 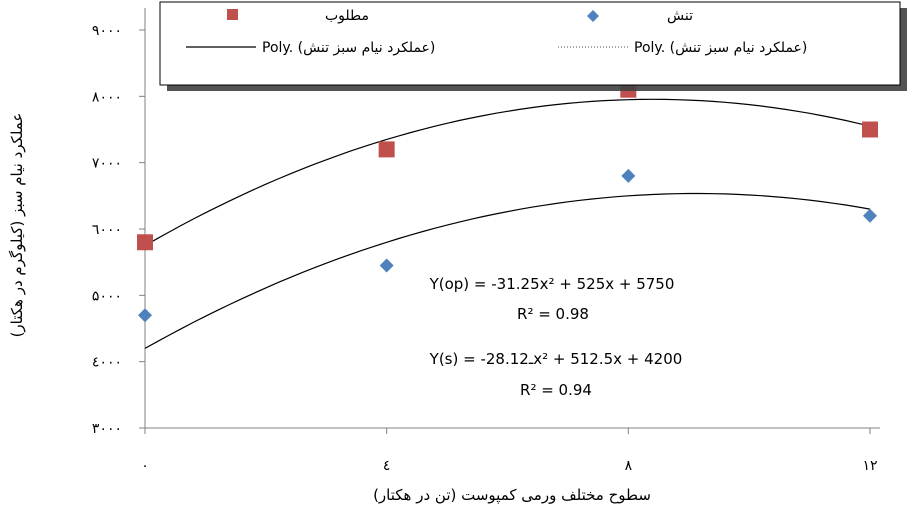 I want to click on y-tick-label: ۳۰۰۰, so click(x=107, y=429).